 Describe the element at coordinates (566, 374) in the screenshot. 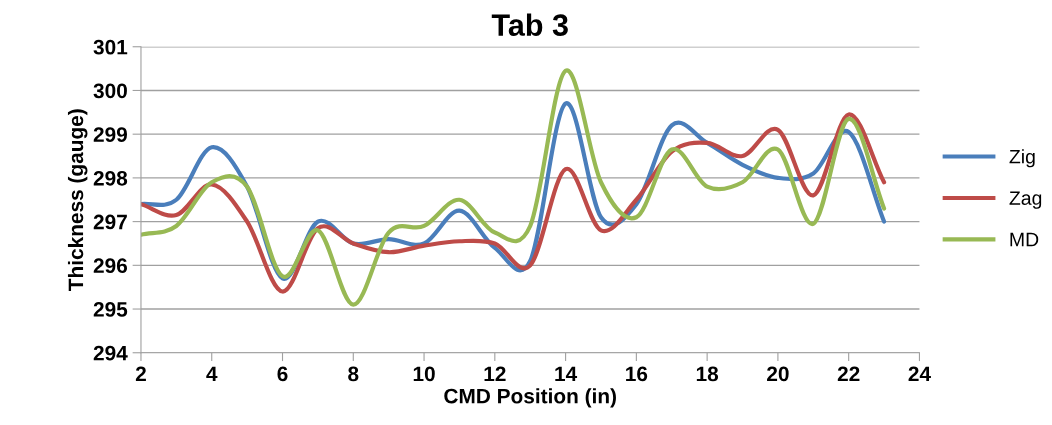

I see `x-tick-label: 14` at that location.